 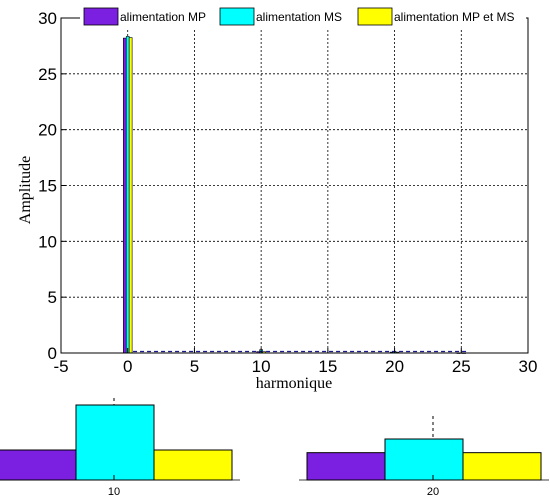 I want to click on y-tick-label: 20, so click(x=47, y=130).